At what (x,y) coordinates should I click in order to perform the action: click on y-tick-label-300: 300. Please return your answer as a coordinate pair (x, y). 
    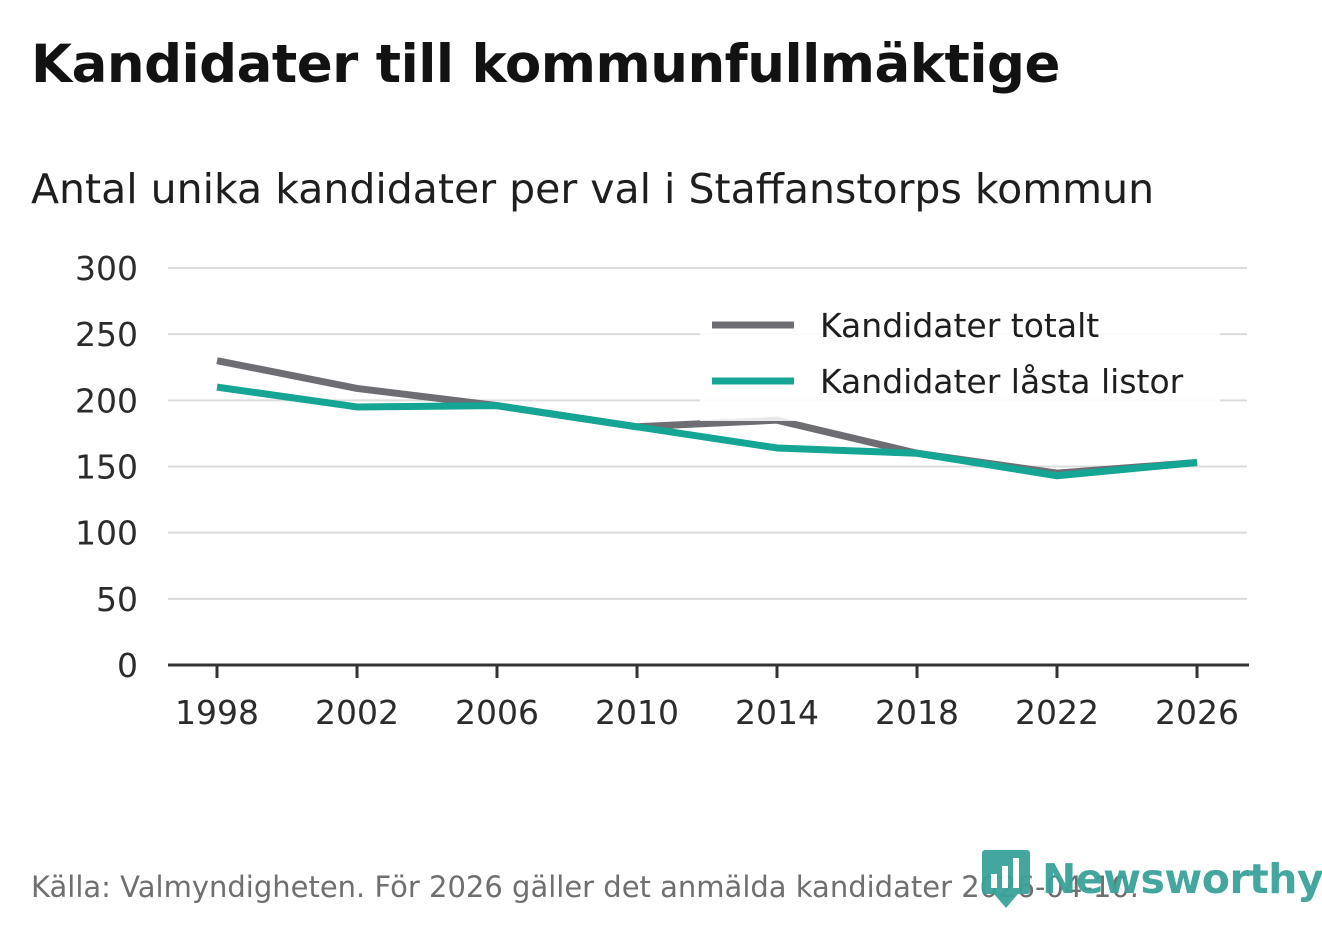
    Looking at the image, I should click on (106, 268).